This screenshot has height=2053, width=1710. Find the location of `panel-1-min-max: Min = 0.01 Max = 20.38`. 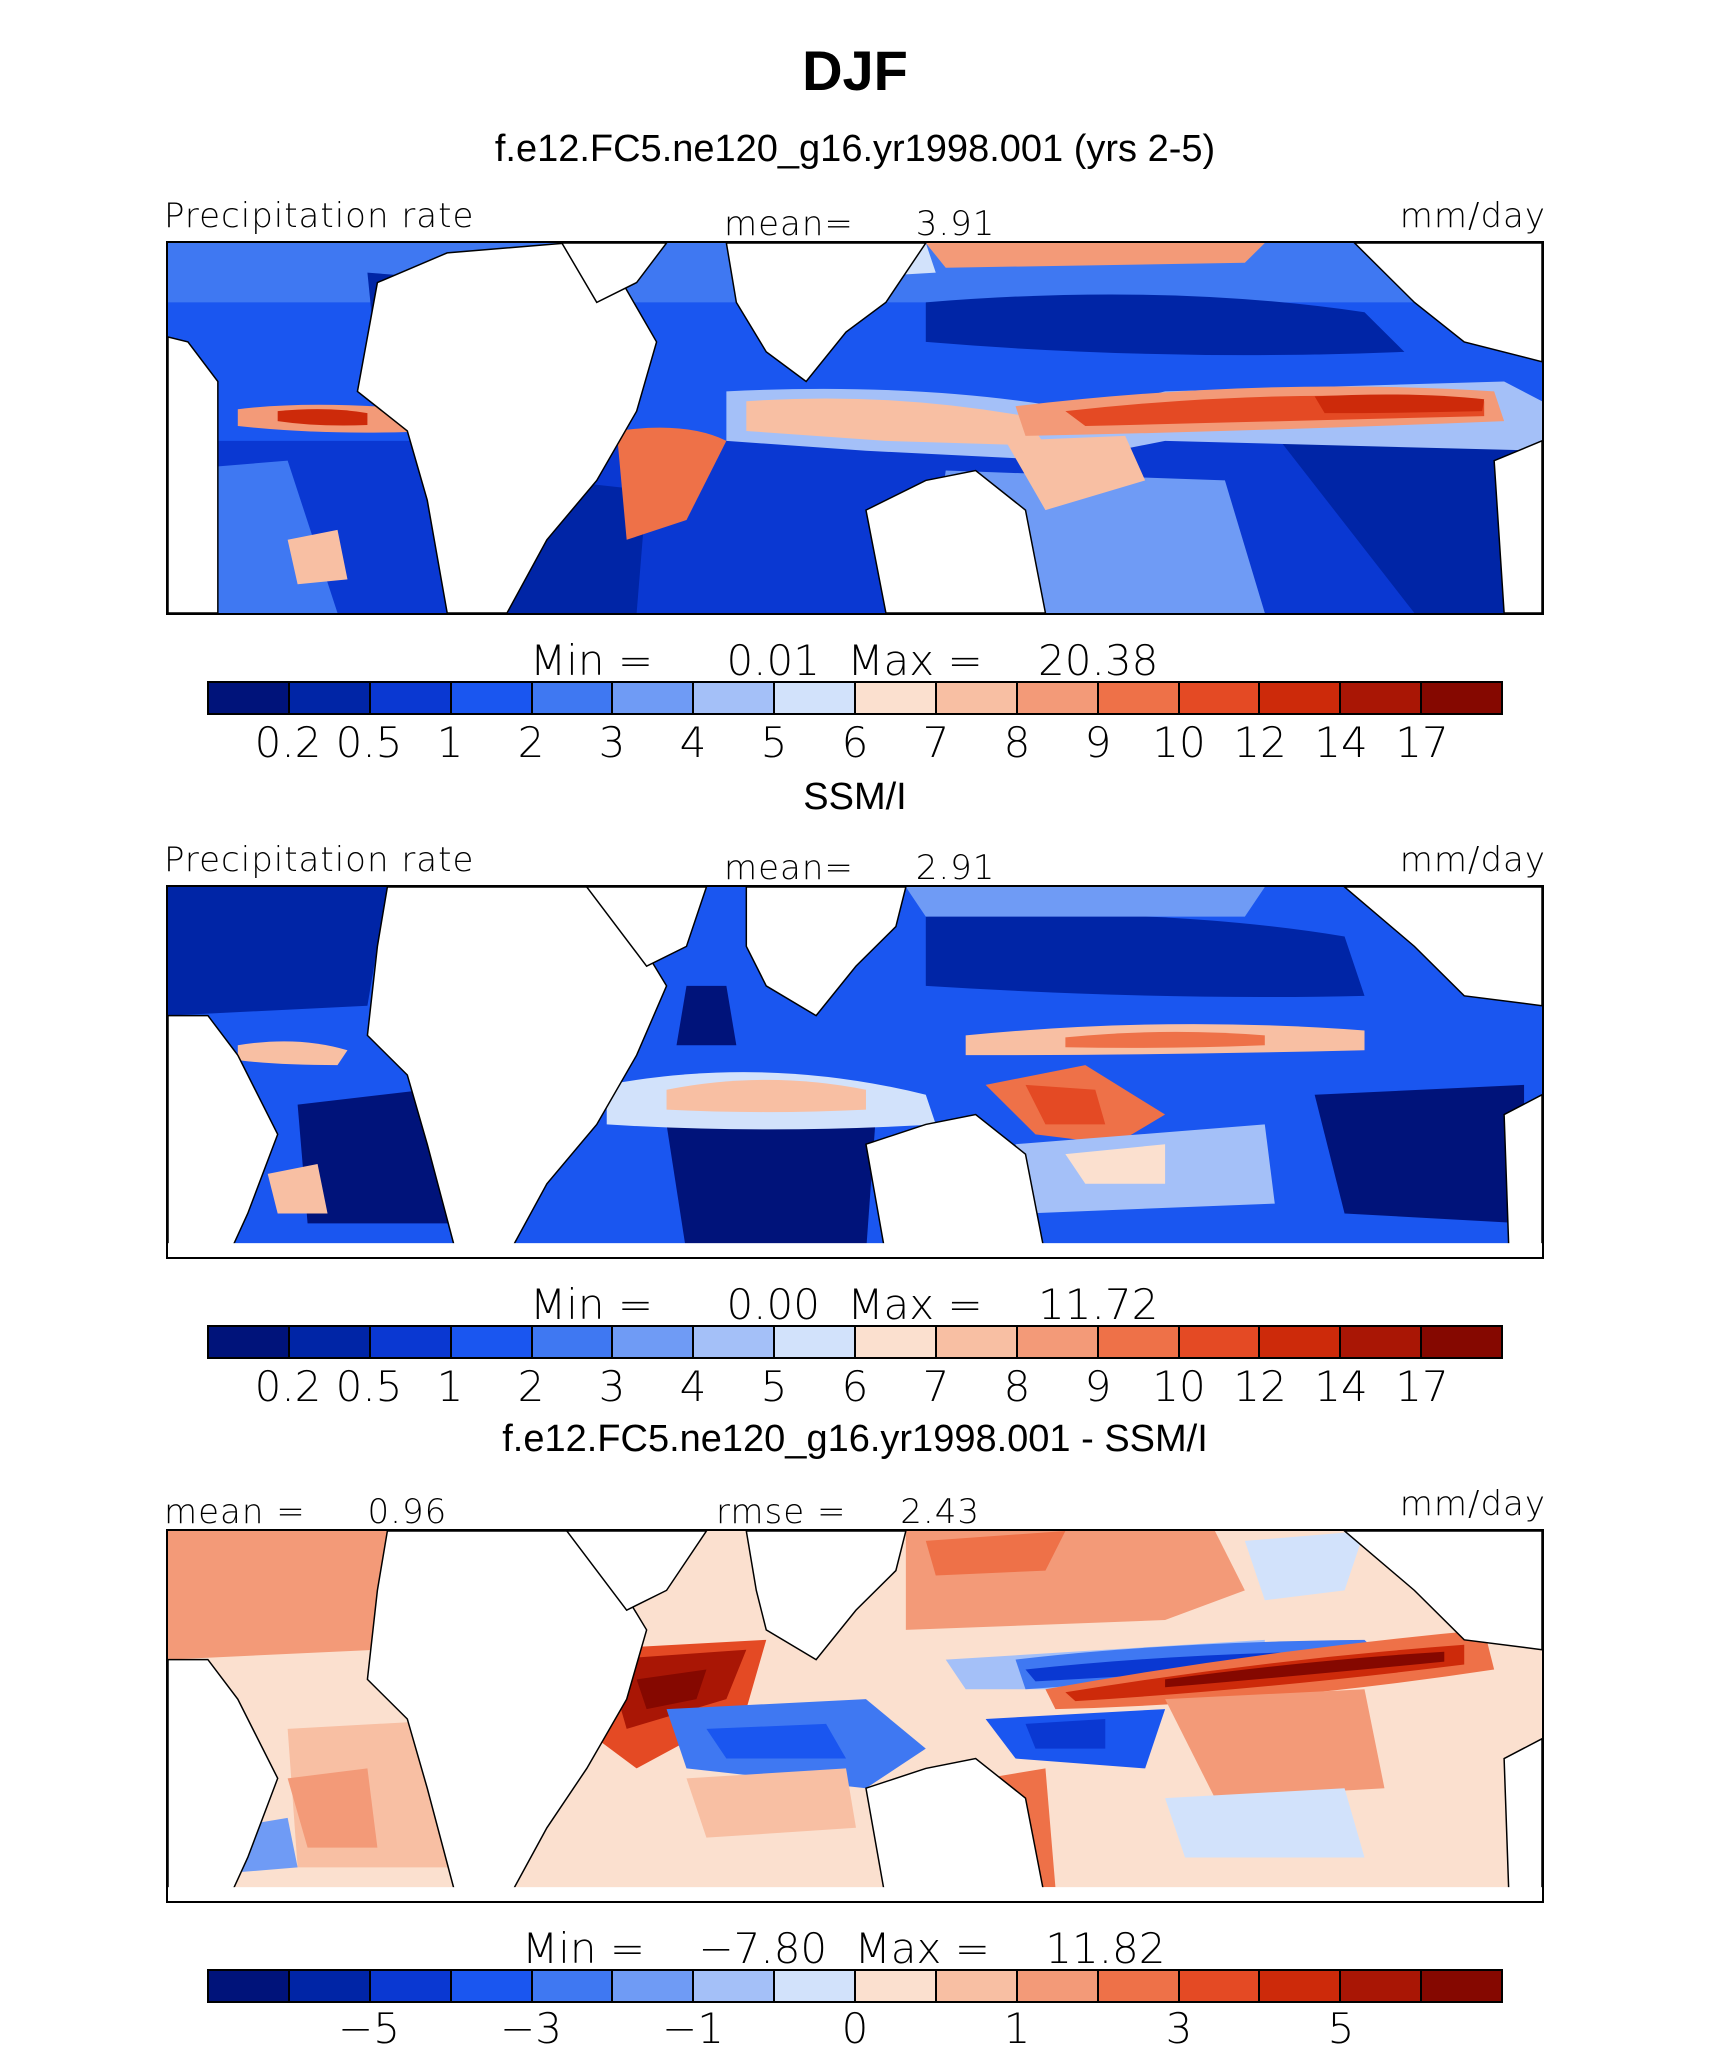

panel-1-min-max: Min = 0.01 Max = 20.38 is located at coordinates (844, 660).